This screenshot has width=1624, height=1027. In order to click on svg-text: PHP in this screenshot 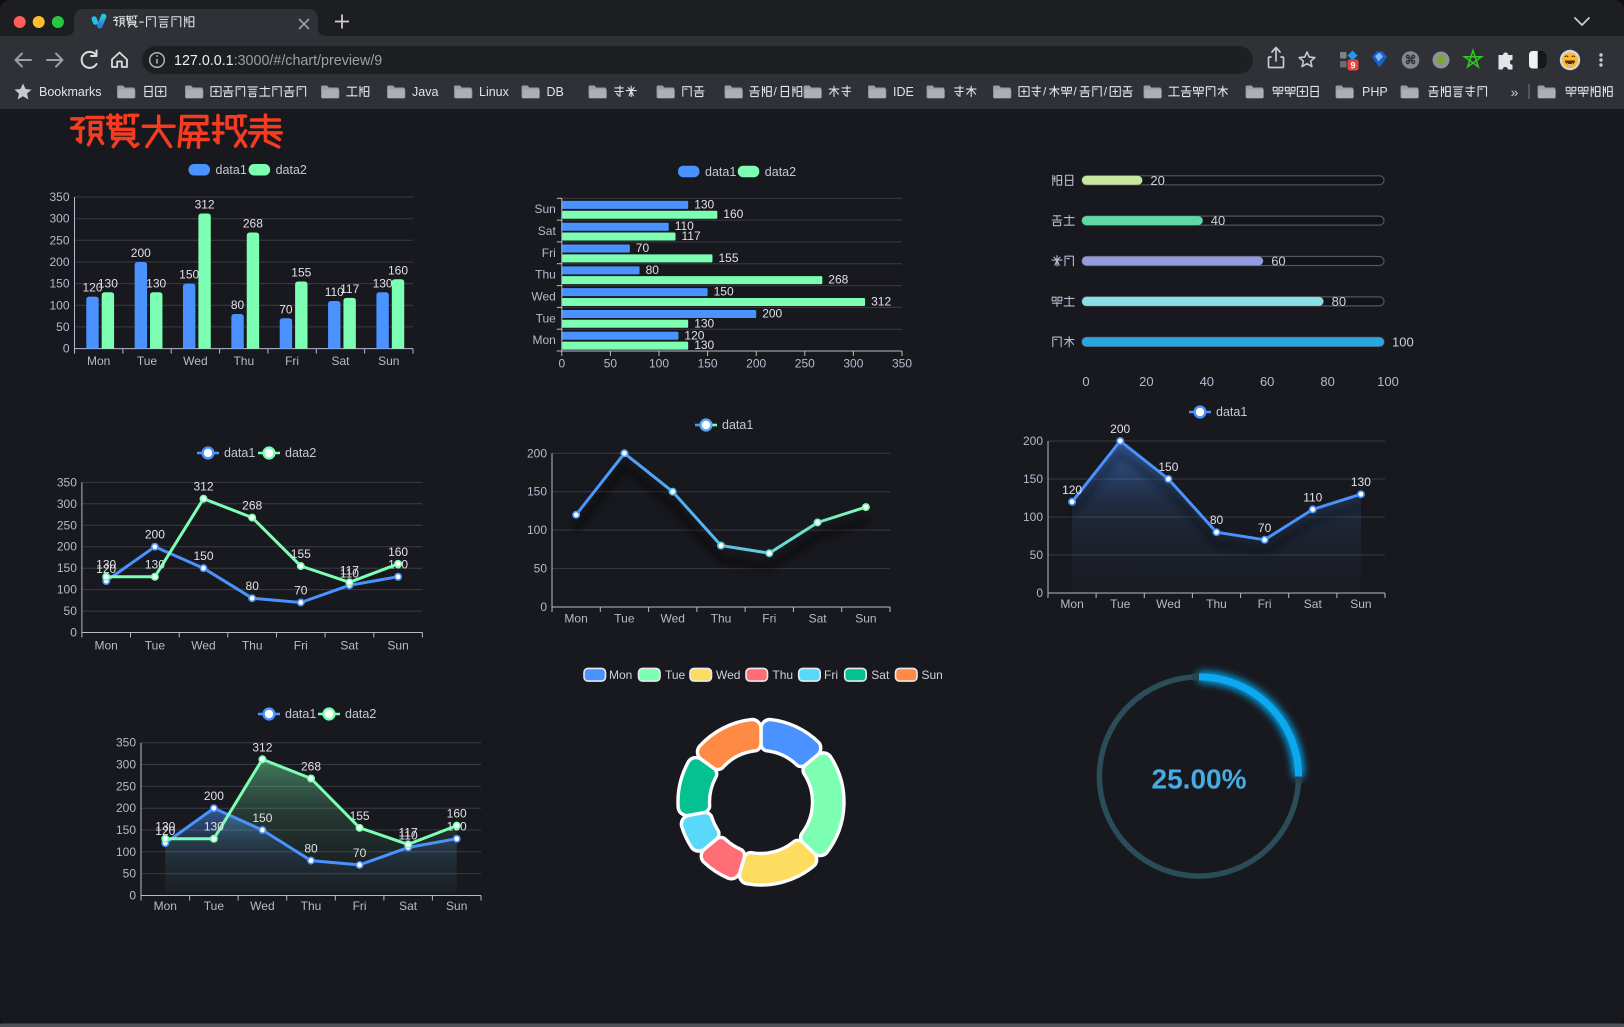, I will do `click(1375, 92)`.